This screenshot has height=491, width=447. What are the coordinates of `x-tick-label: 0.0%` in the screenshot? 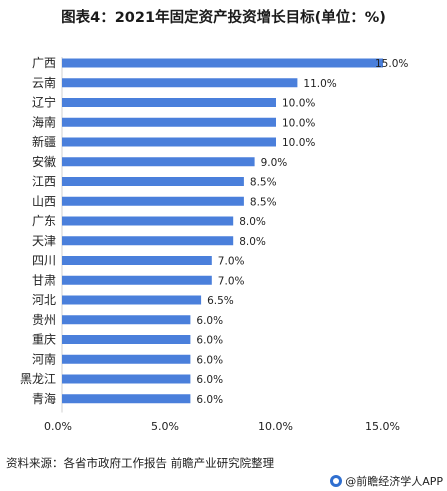 It's located at (58, 426).